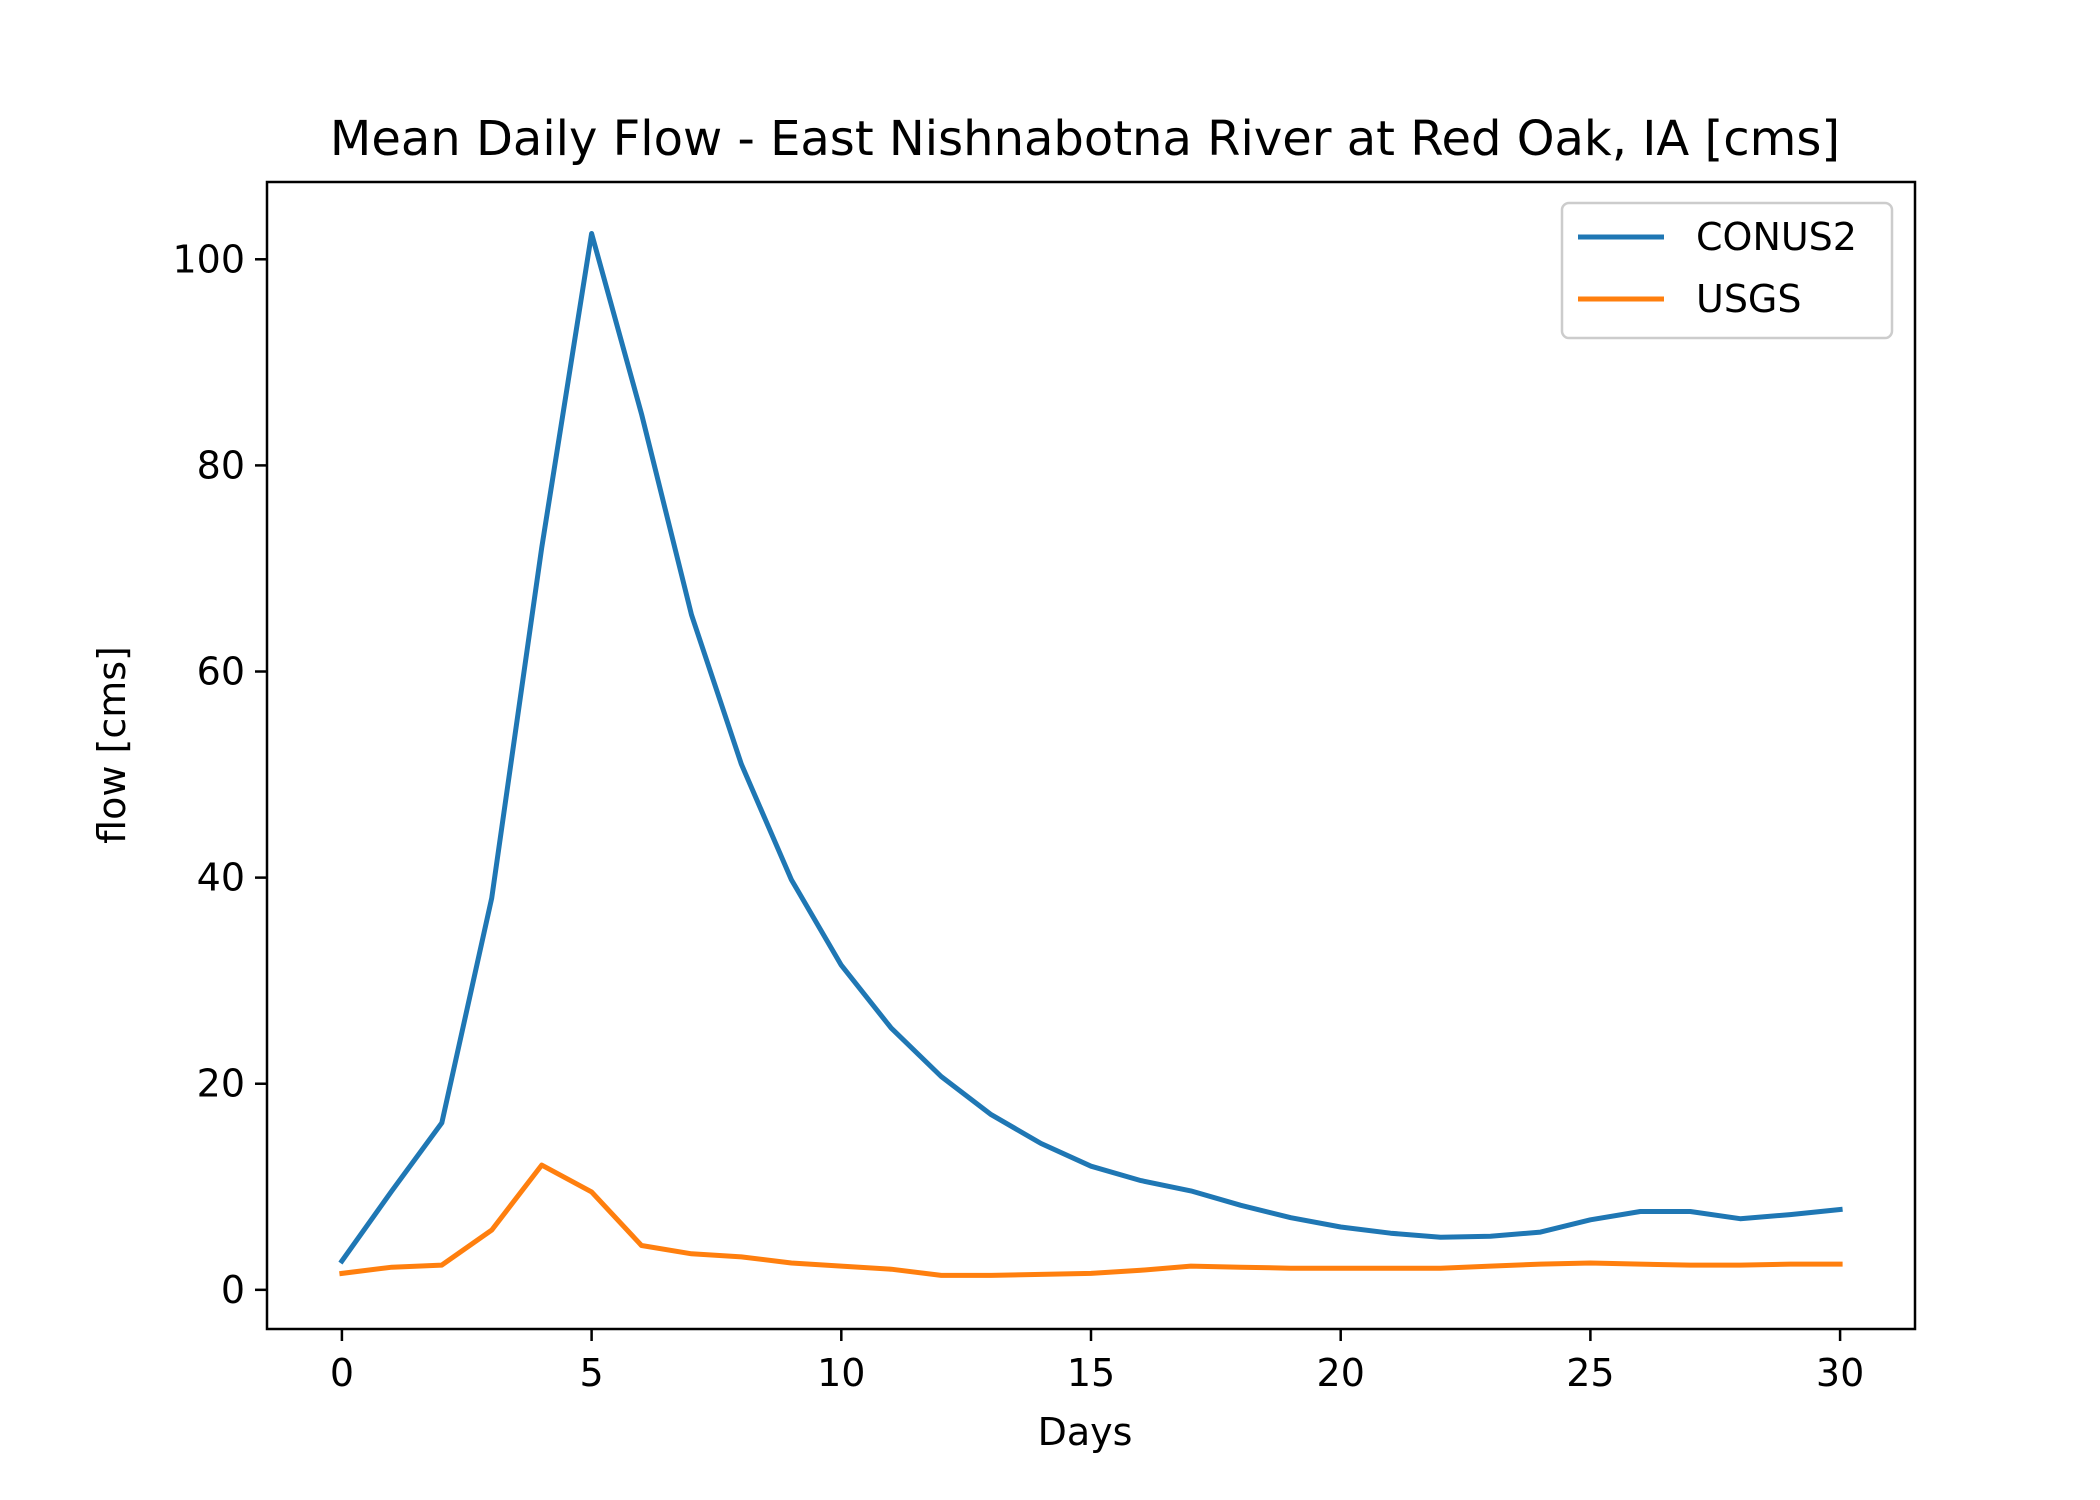 This screenshot has height=1500, width=2100. Describe the element at coordinates (1091, 1220) in the screenshot. I see `series-line-usgs` at that location.